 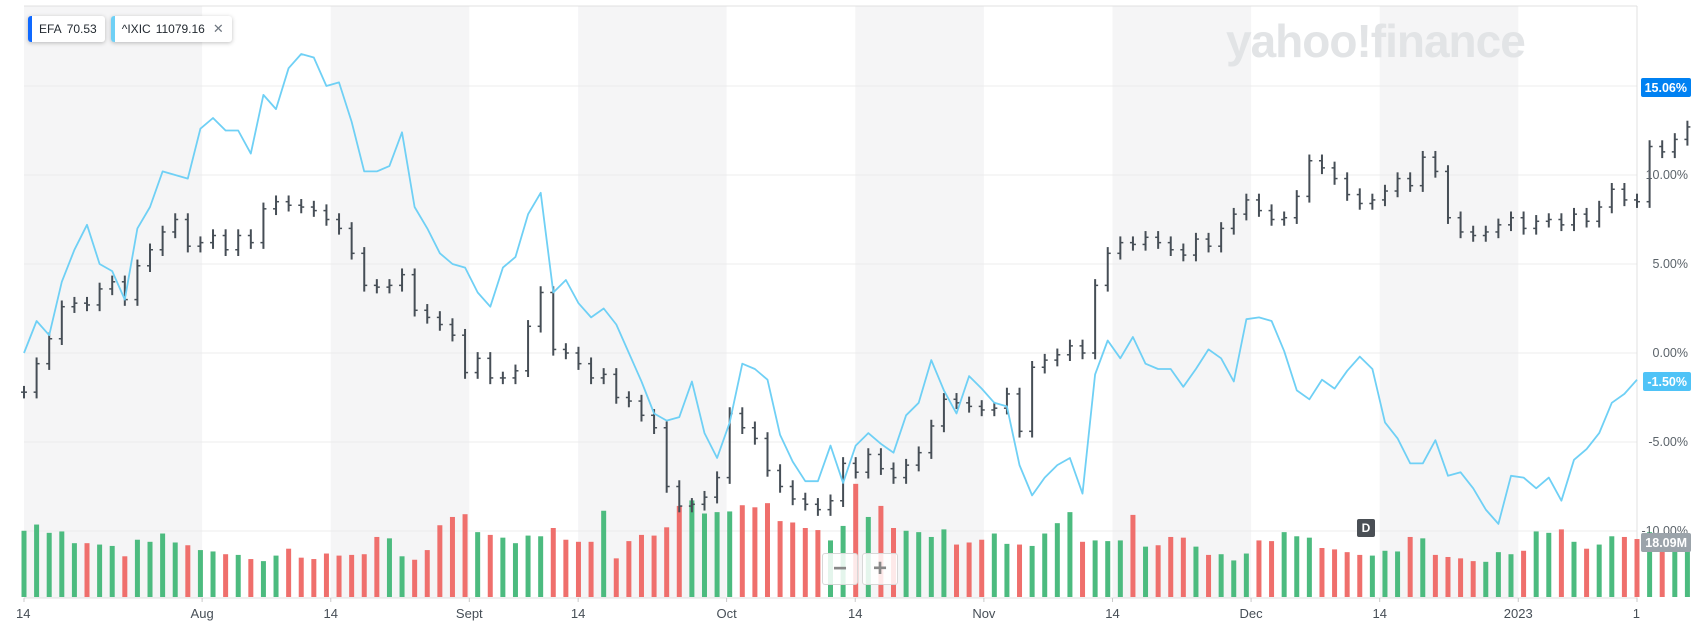 I want to click on x-tick-label: Nov, so click(x=984, y=613).